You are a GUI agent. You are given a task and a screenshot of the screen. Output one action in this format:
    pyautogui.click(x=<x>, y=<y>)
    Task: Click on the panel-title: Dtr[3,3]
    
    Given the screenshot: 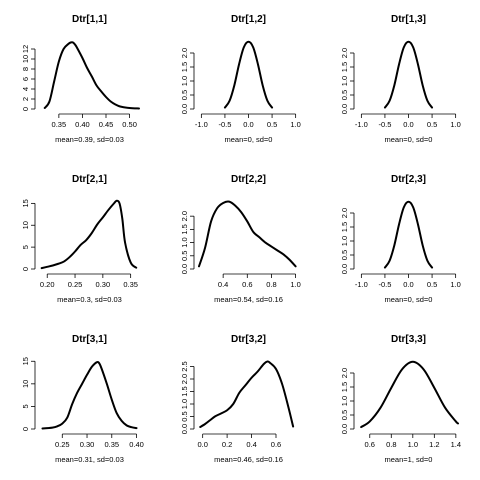 What is the action you would take?
    pyautogui.click(x=408, y=339)
    